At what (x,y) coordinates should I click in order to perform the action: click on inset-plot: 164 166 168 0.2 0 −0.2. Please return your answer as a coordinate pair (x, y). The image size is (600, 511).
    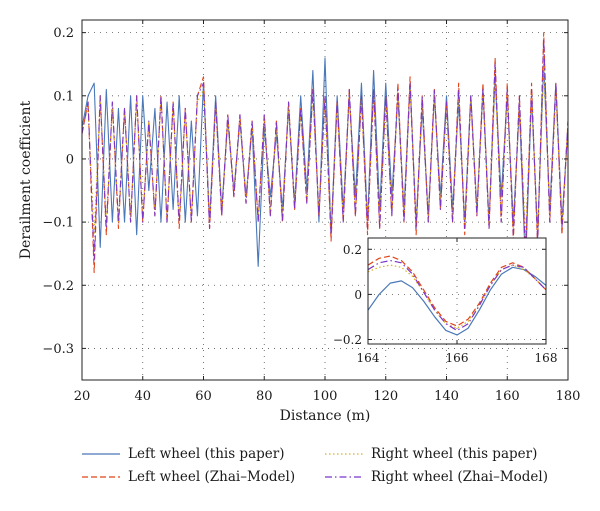
    Looking at the image, I should click on (445, 301).